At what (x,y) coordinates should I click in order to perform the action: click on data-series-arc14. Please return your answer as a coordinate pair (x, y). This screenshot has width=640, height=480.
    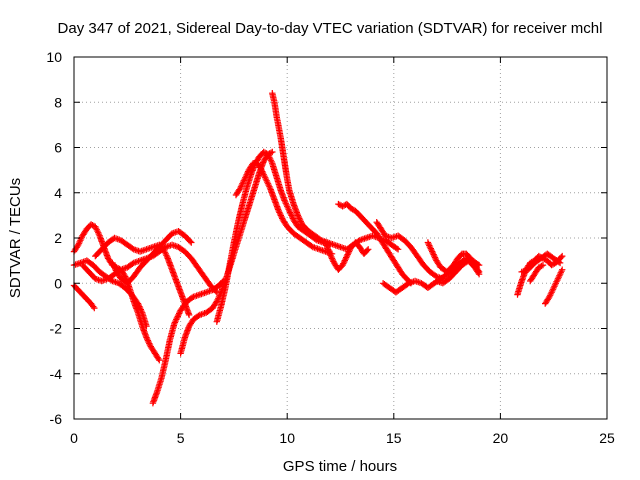
    Looking at the image, I should click on (409, 250).